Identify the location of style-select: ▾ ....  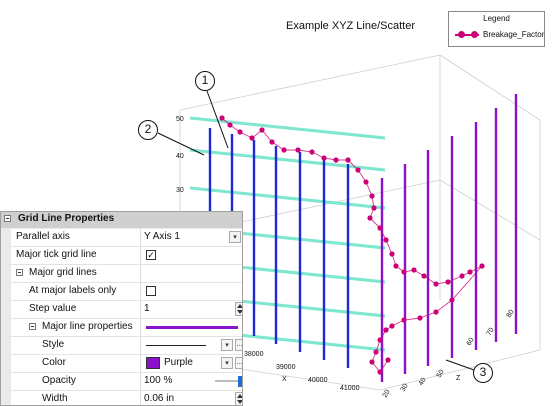
(191, 345).